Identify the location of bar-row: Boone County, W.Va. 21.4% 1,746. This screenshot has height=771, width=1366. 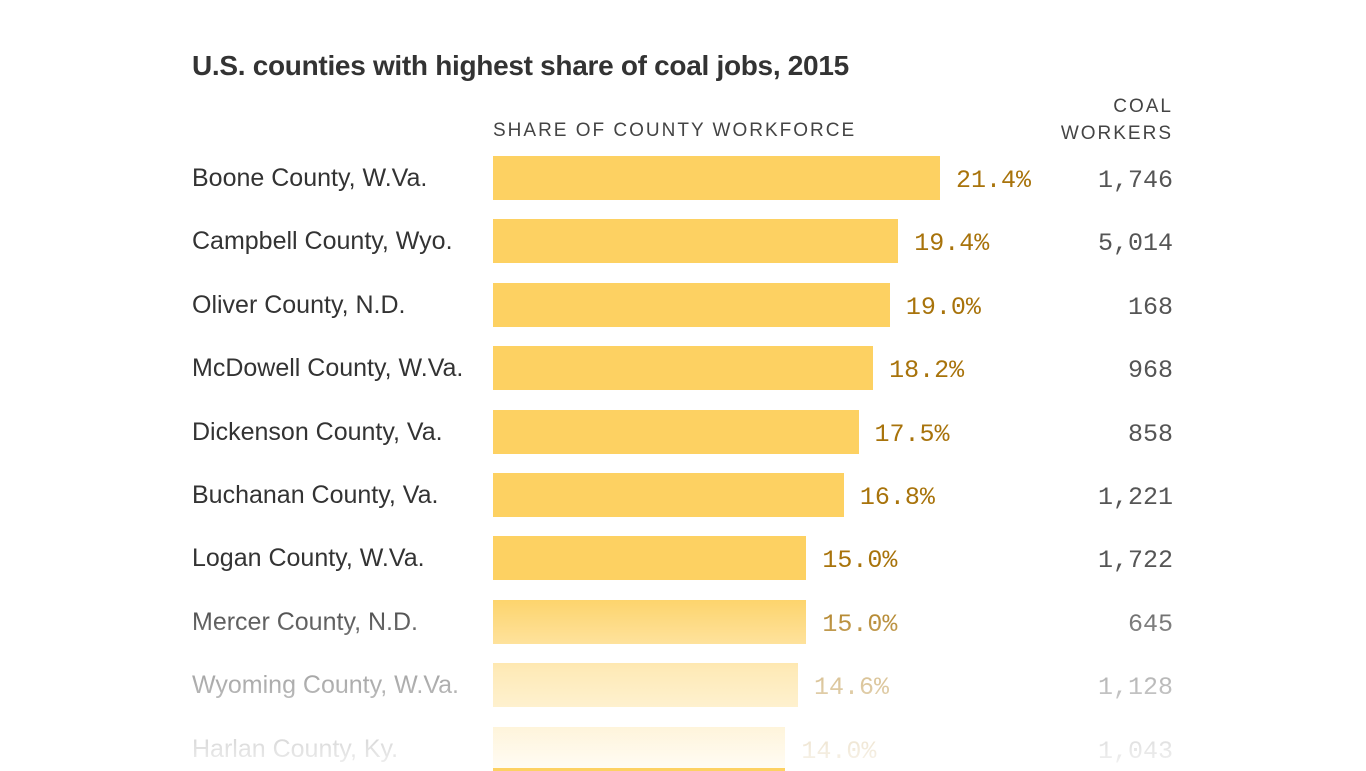
(683, 178).